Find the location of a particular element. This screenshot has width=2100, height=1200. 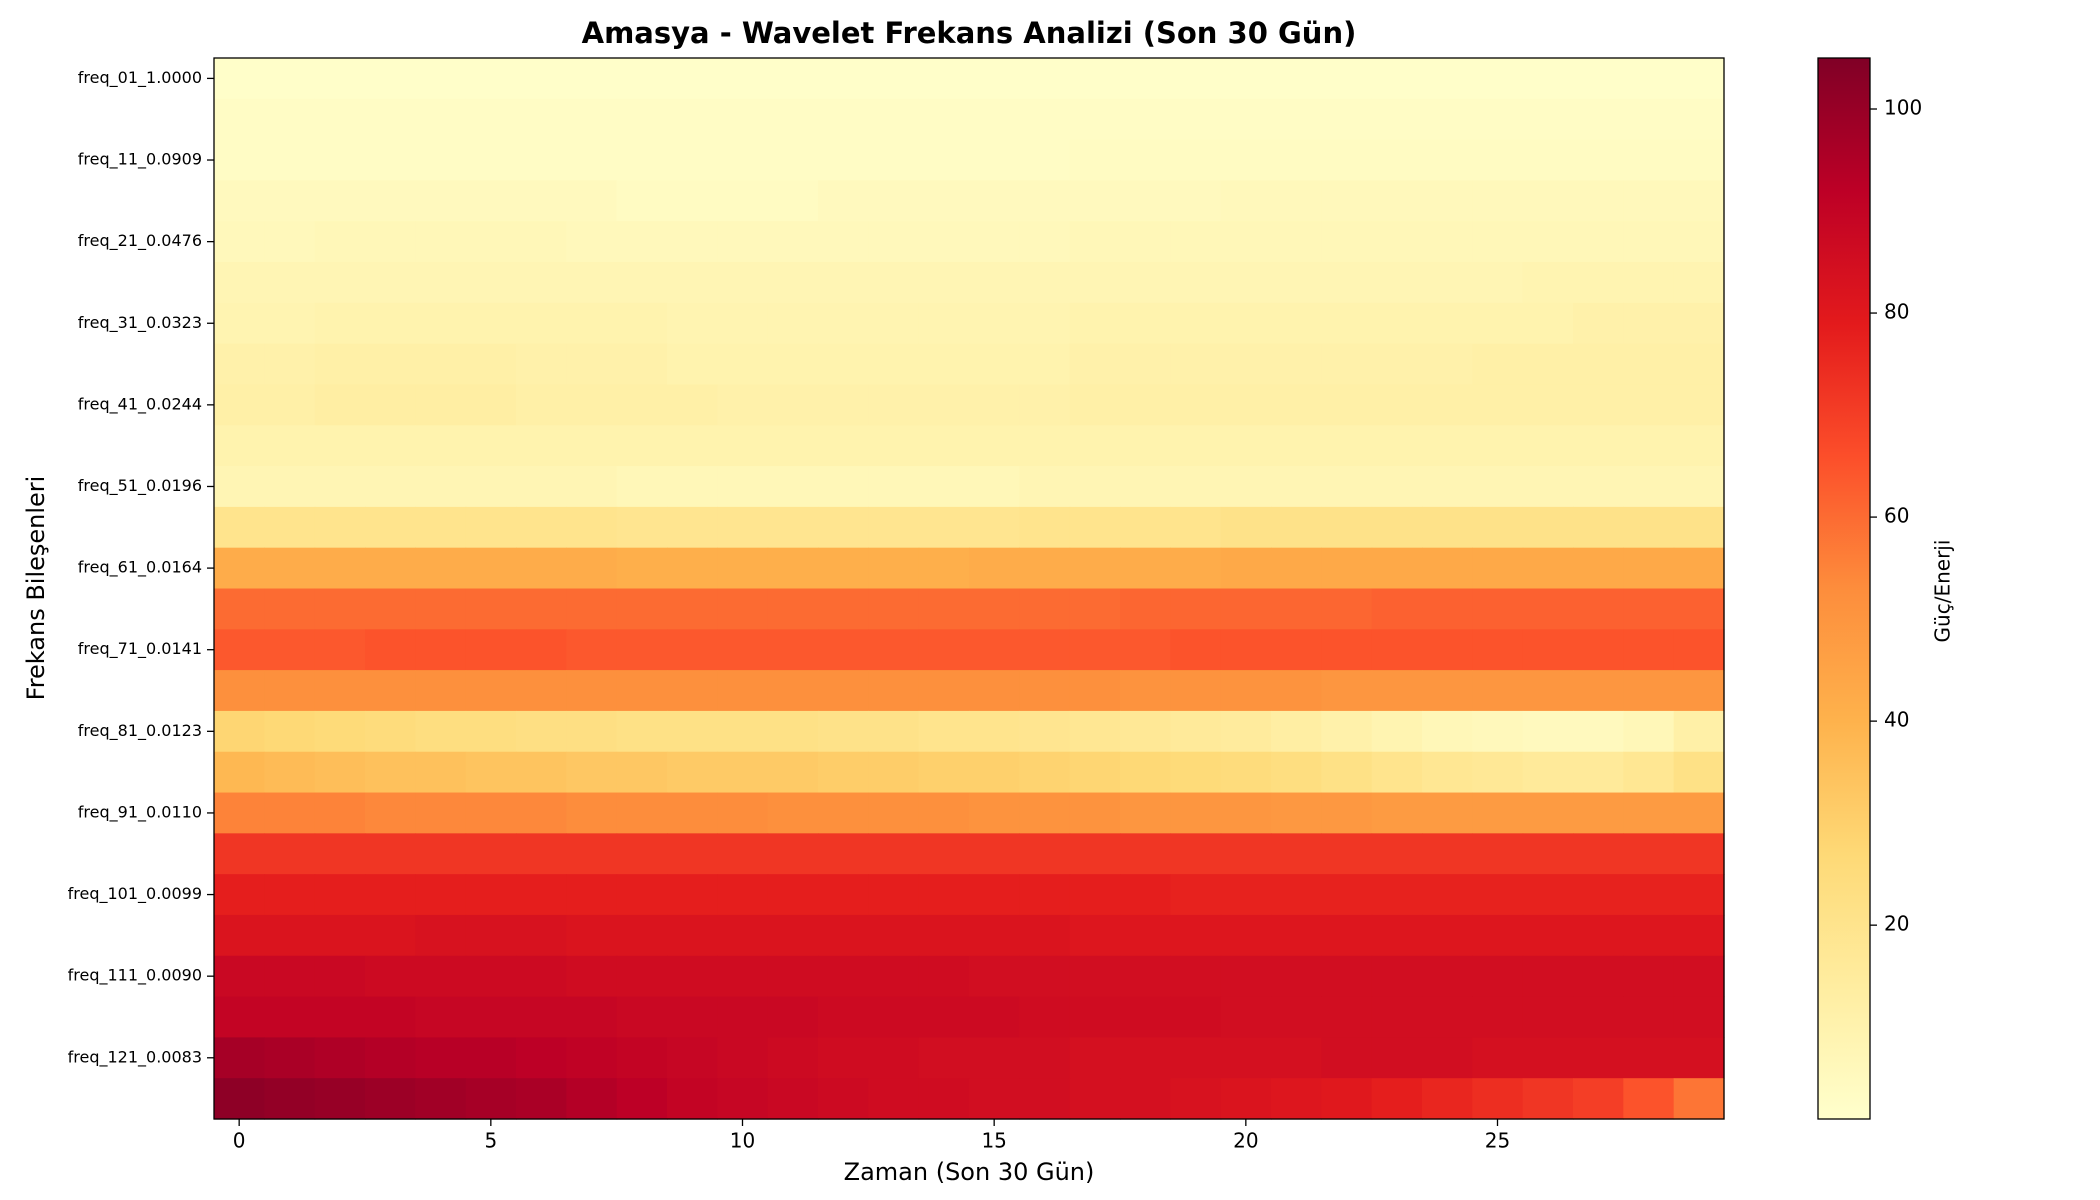

y-tick-label: freq_121_0.0083 is located at coordinates (135, 1057).